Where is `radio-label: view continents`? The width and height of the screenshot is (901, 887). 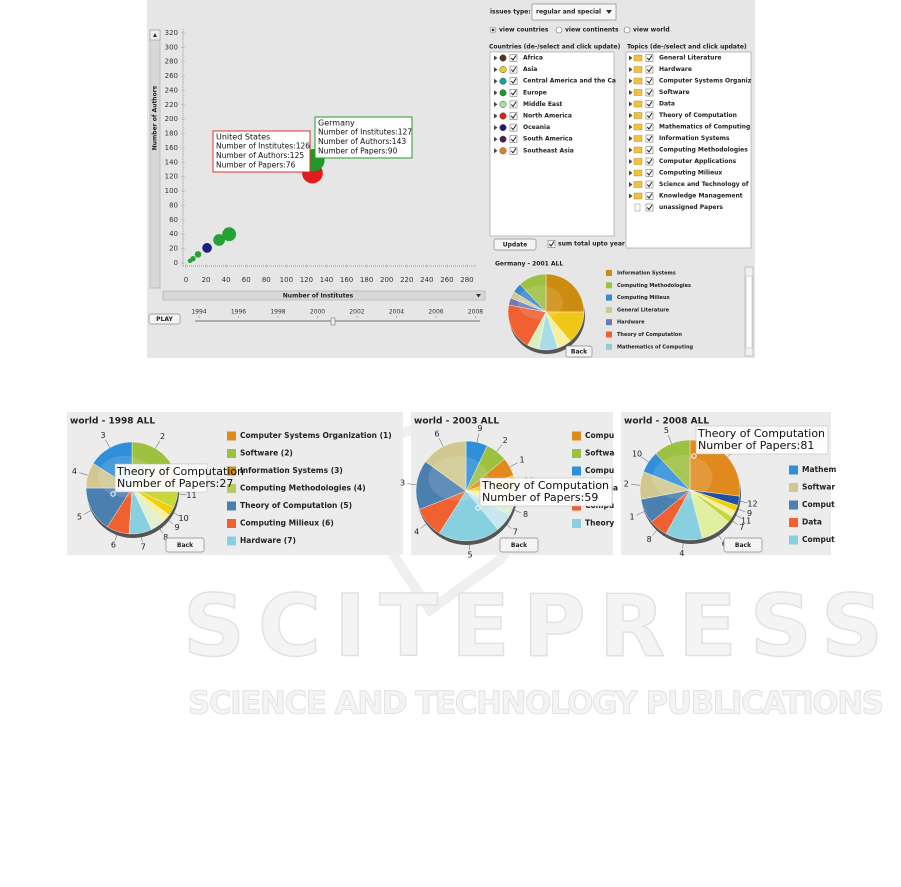 radio-label: view continents is located at coordinates (592, 30).